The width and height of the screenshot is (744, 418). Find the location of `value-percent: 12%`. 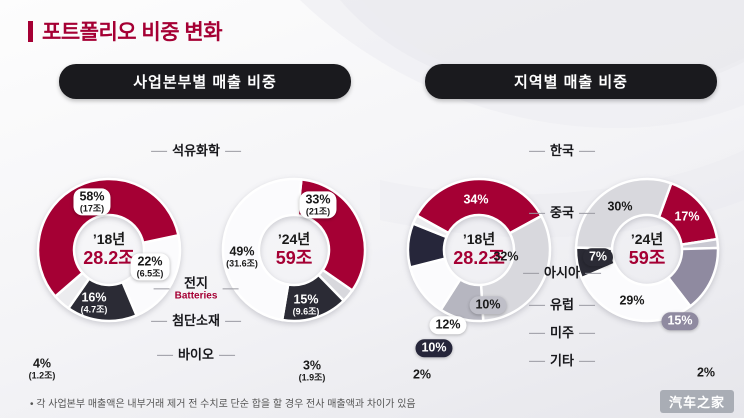

value-percent: 12% is located at coordinates (448, 324).